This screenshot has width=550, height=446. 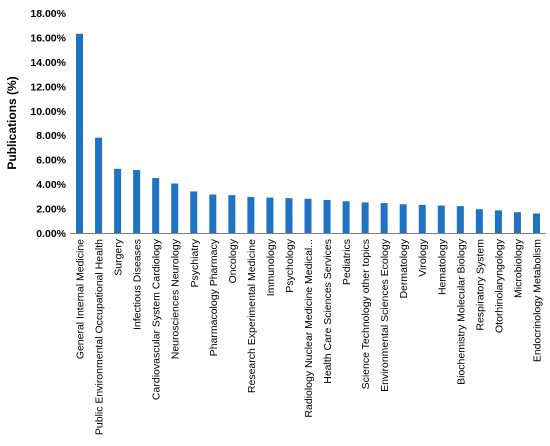 I want to click on x-category-label: General Internal Medicine, so click(x=81, y=299).